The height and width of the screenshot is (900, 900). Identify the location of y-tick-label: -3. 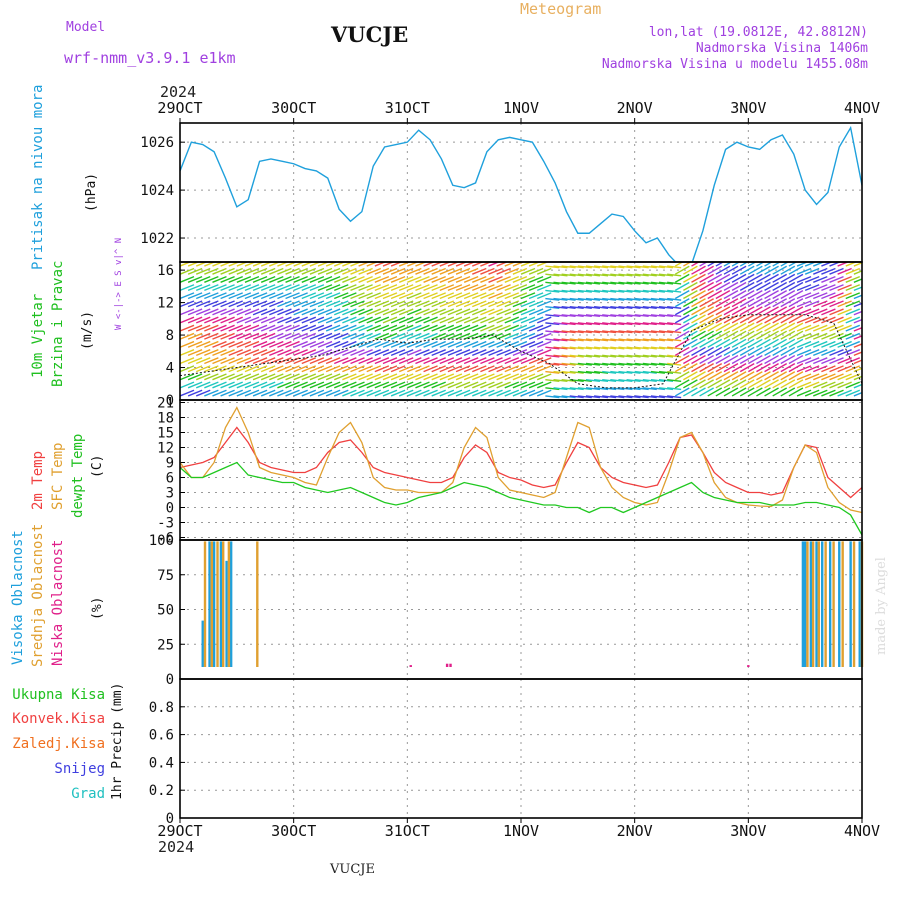
(165, 524).